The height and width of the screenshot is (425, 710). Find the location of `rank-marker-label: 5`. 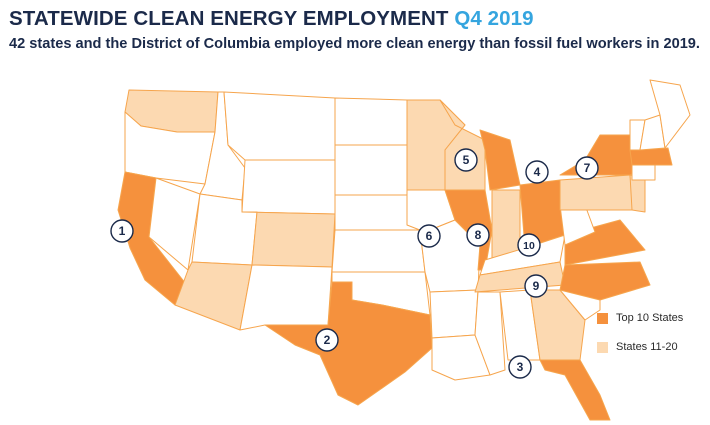

rank-marker-label: 5 is located at coordinates (466, 160).